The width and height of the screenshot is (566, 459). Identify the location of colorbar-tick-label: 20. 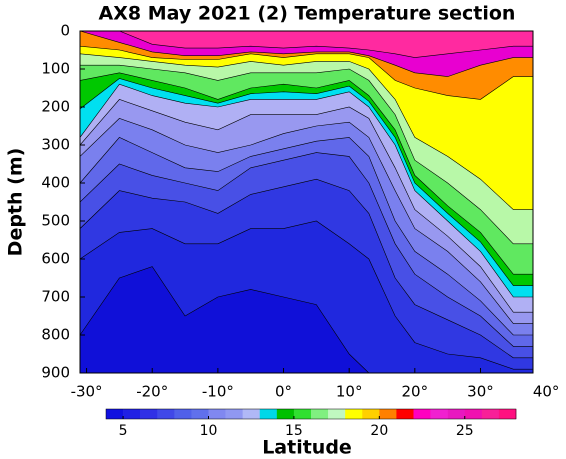
(379, 431).